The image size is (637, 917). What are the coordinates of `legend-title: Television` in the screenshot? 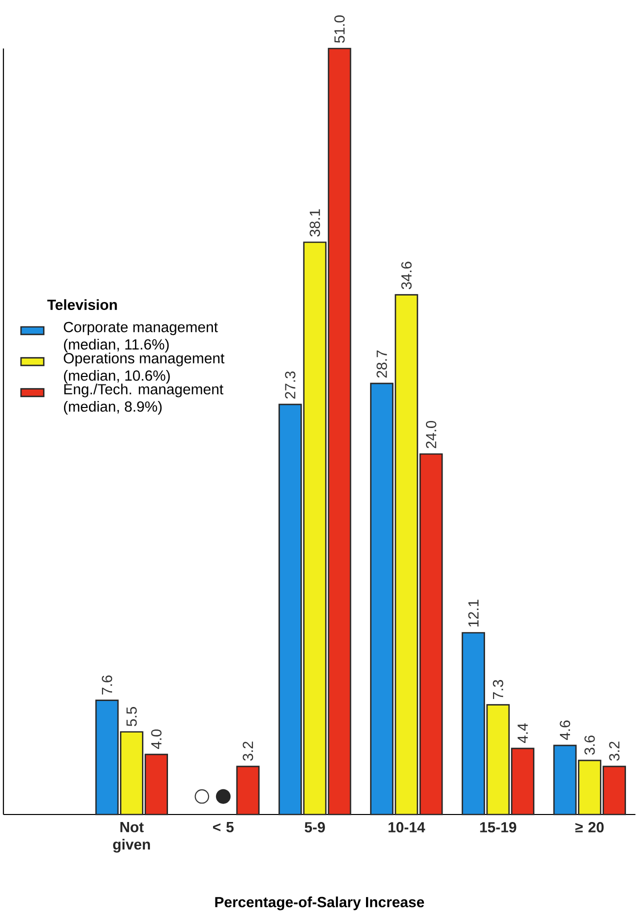 It's located at (82, 304).